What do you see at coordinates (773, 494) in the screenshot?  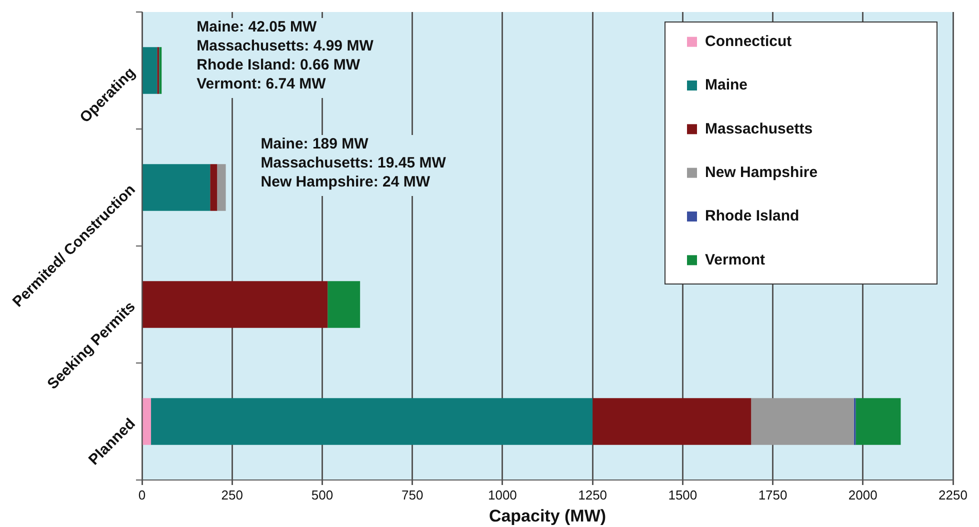 I see `x-tick-label: 1750` at bounding box center [773, 494].